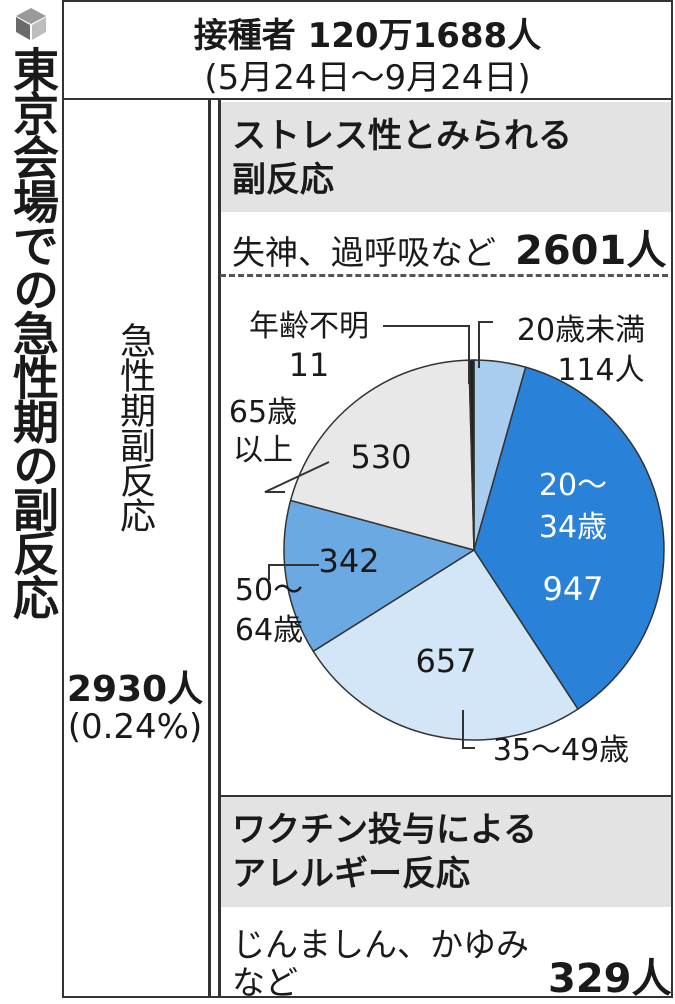 The image size is (675, 1004). Describe the element at coordinates (263, 412) in the screenshot. I see `slice-label-65-plus: 65歳` at that location.